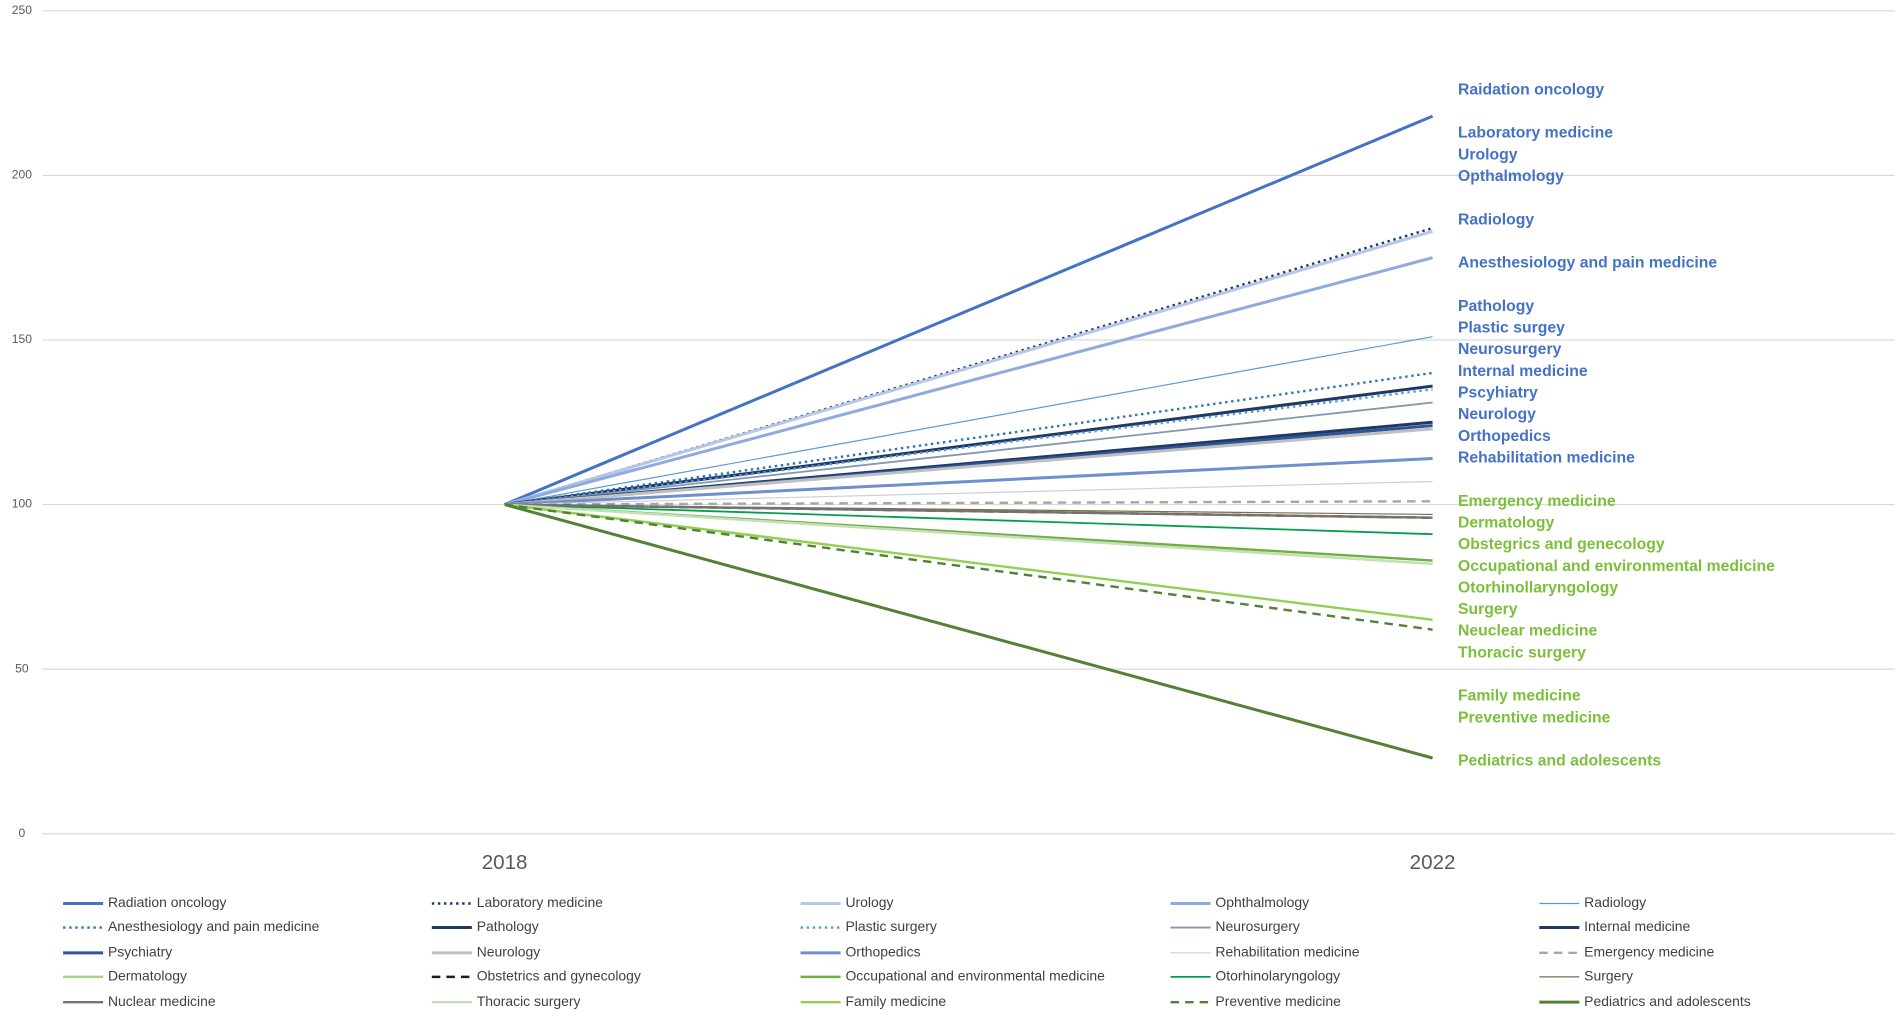 Image resolution: width=1902 pixels, height=1025 pixels. What do you see at coordinates (22, 504) in the screenshot?
I see `y-tick-label: 100` at bounding box center [22, 504].